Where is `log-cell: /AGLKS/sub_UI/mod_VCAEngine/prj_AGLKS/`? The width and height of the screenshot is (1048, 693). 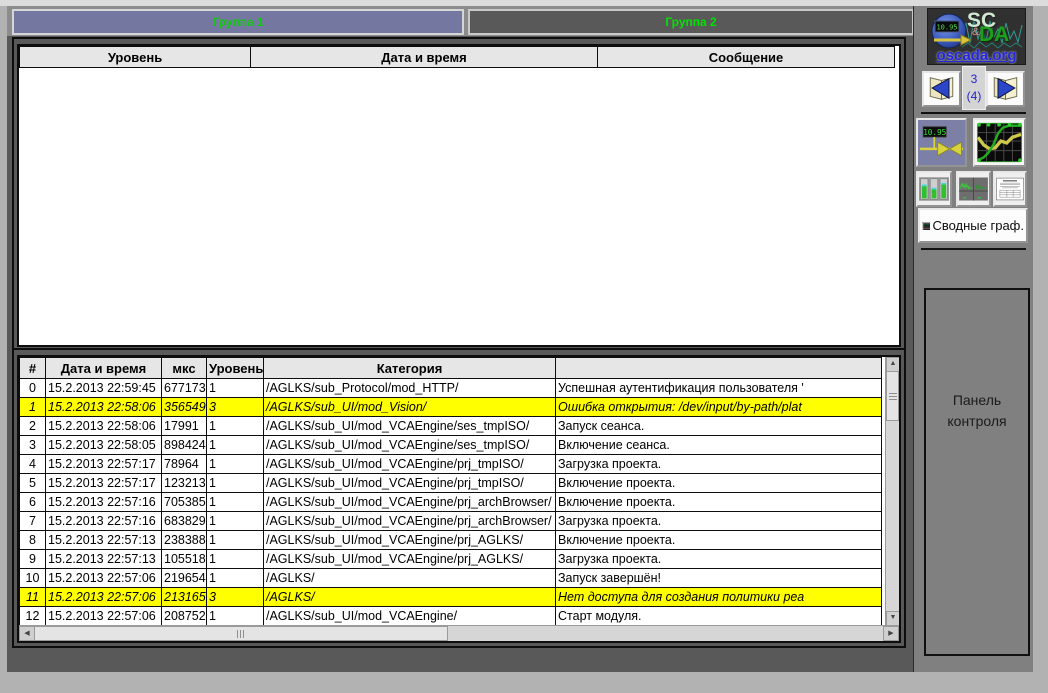
log-cell: /AGLKS/sub_UI/mod_VCAEngine/prj_AGLKS/ is located at coordinates (409, 559).